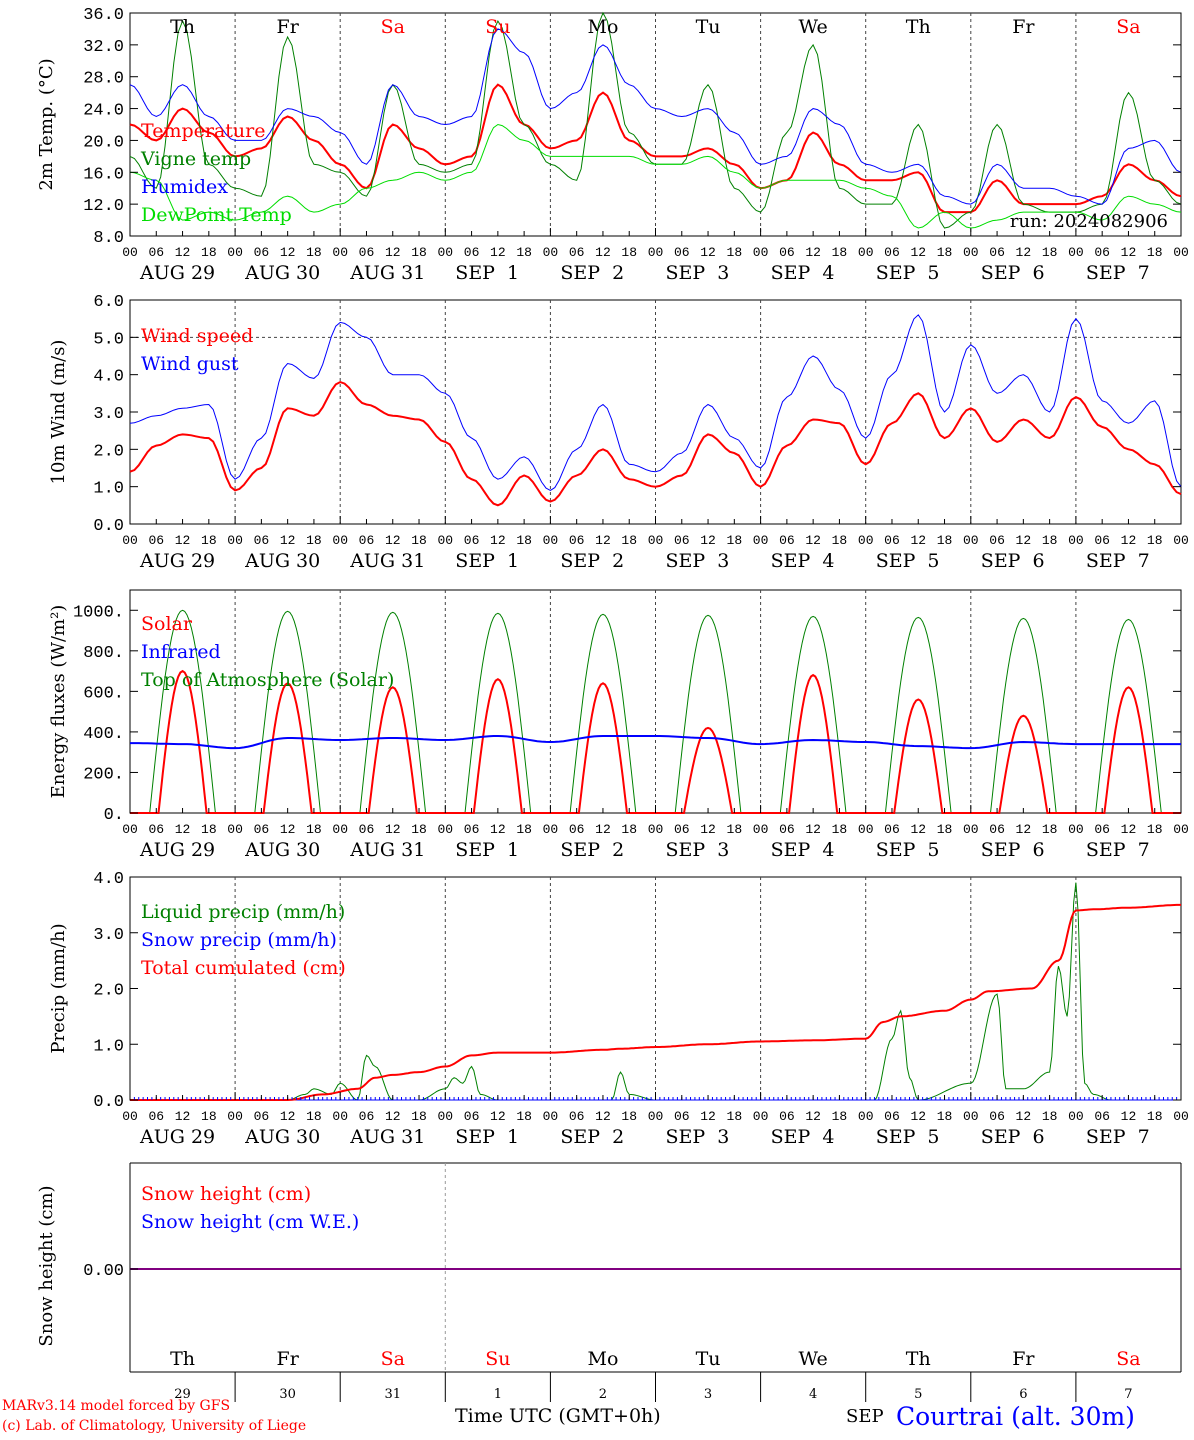 This screenshot has width=1194, height=1440. Describe the element at coordinates (655, 412) in the screenshot. I see `panel-1-frame` at that location.